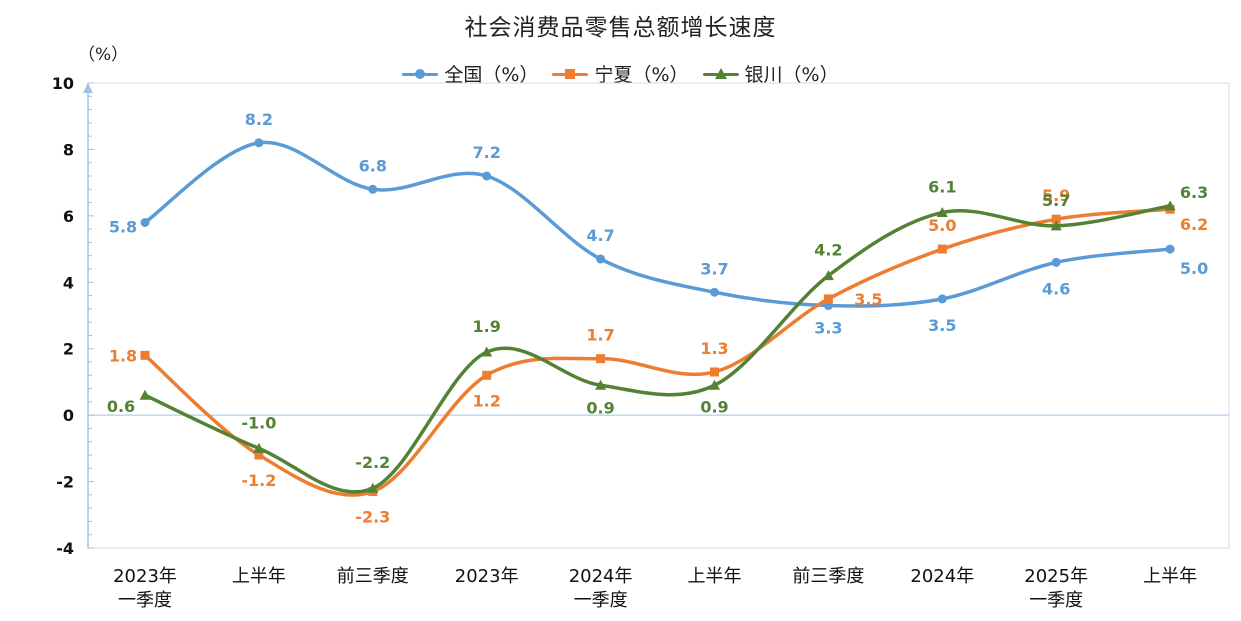 This screenshot has height=621, width=1241. I want to click on data-label: -1.2, so click(258, 480).